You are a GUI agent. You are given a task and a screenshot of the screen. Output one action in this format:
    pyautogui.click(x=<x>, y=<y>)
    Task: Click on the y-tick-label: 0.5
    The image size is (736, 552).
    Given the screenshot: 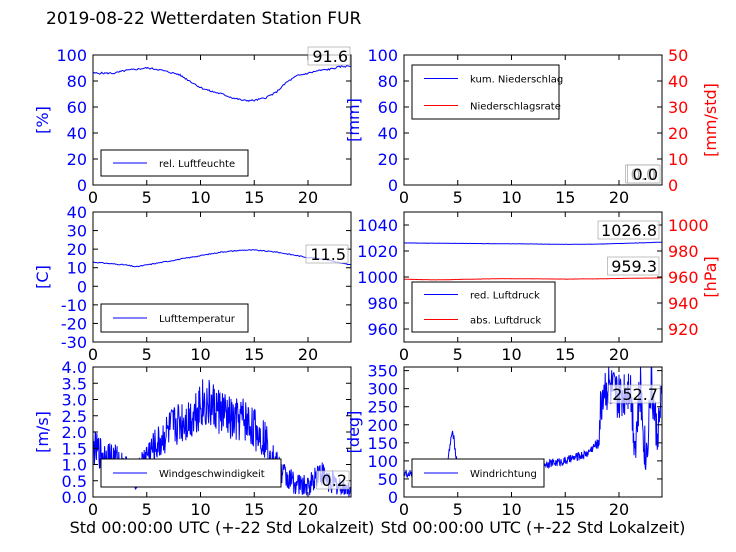 What is the action you would take?
    pyautogui.click(x=74, y=481)
    